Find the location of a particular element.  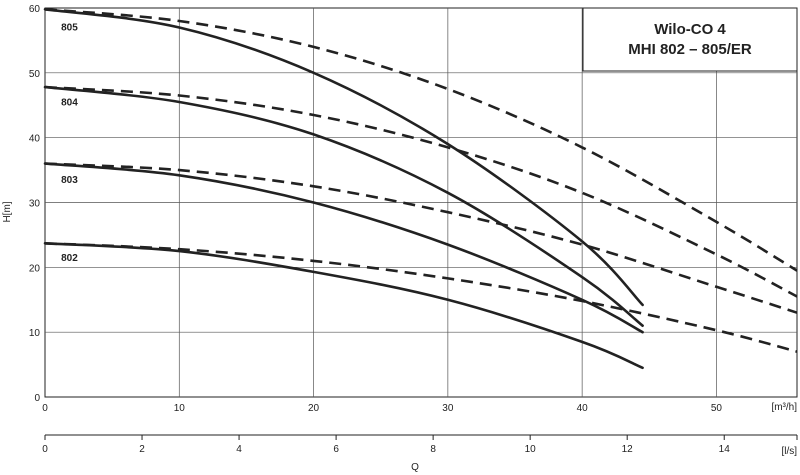

y-tick-label: 20 is located at coordinates (35, 268).